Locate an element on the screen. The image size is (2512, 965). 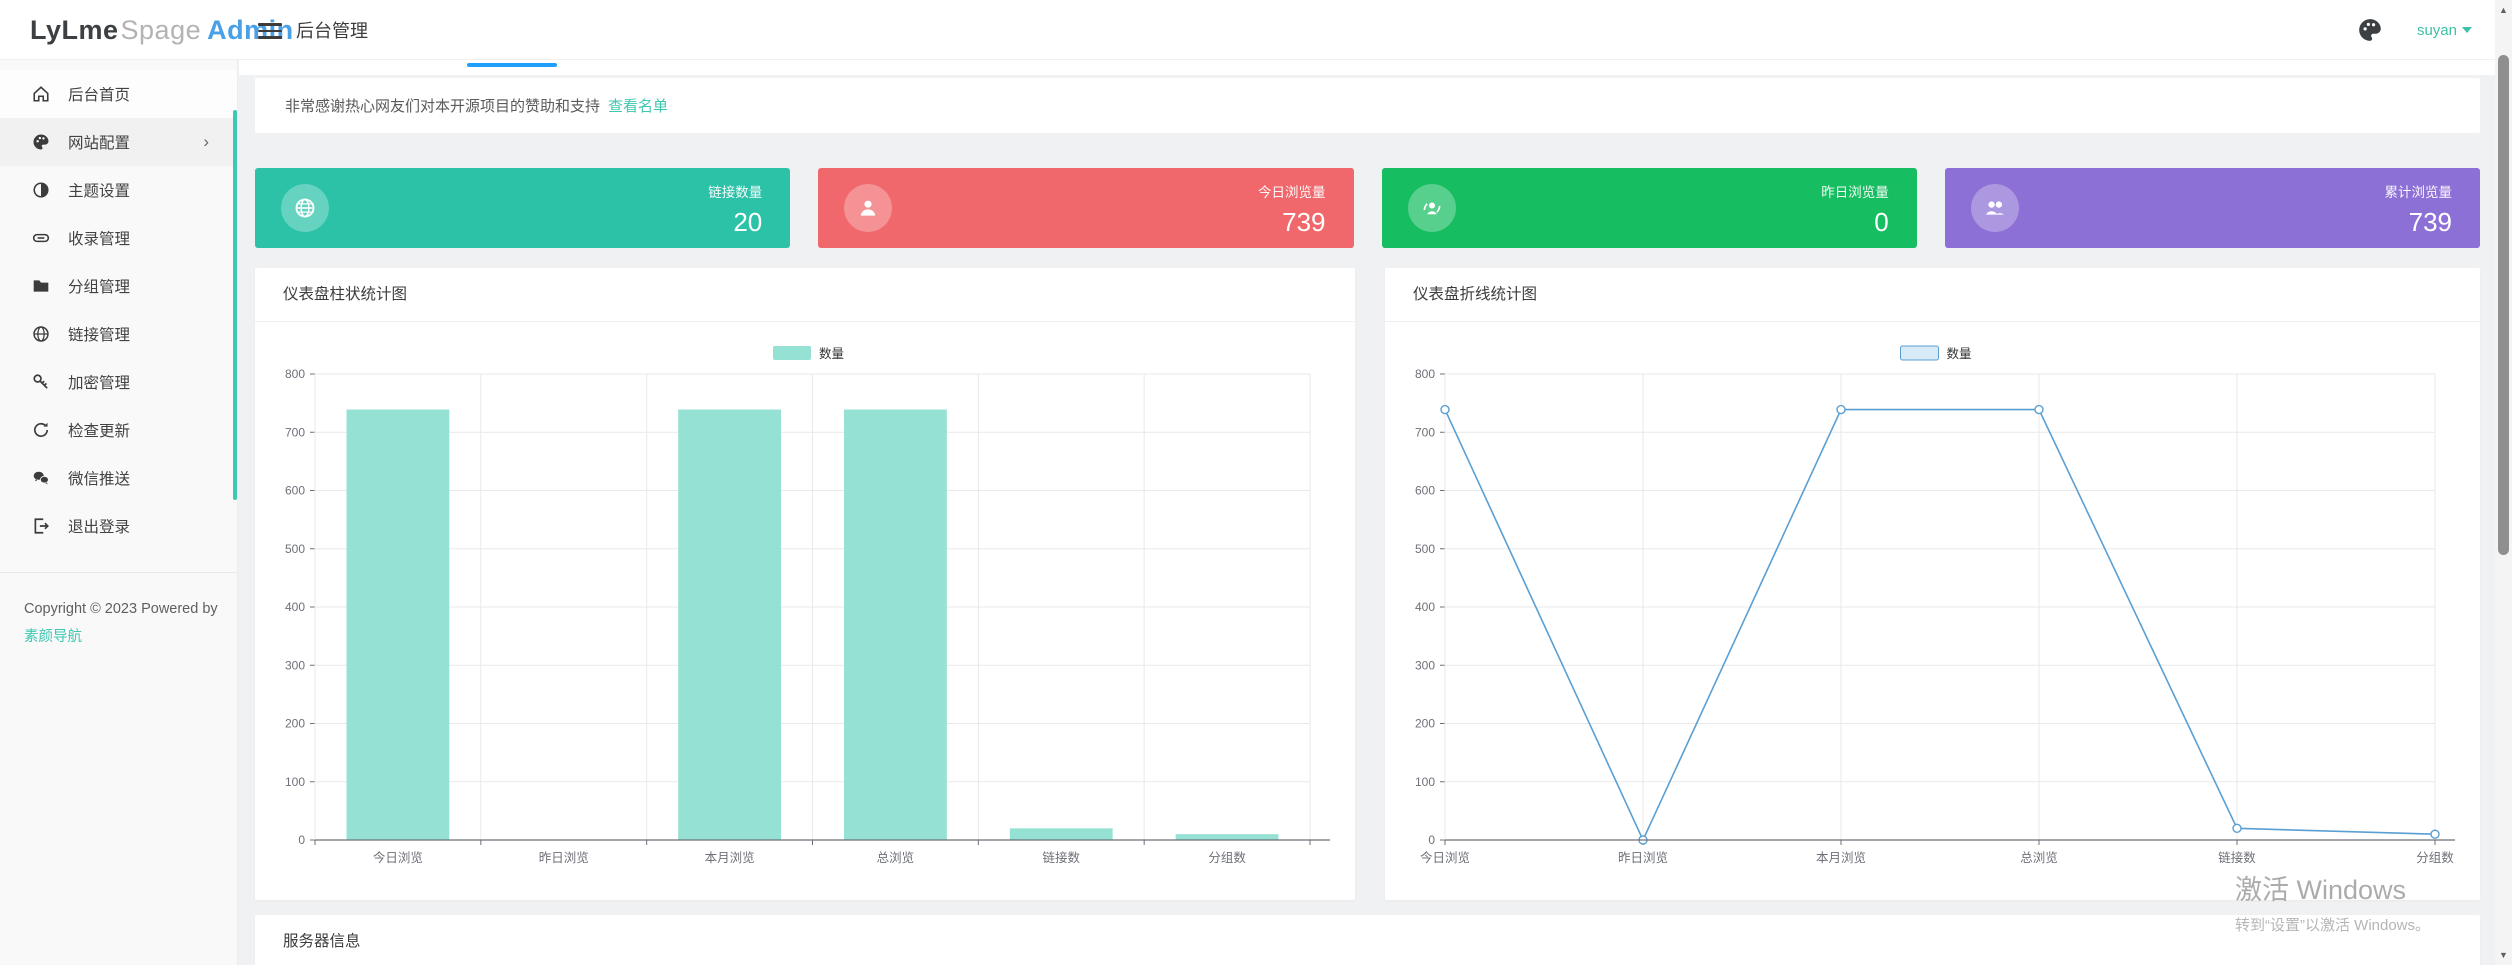
sidebar-item-theme: 主题设置 is located at coordinates (118, 190).